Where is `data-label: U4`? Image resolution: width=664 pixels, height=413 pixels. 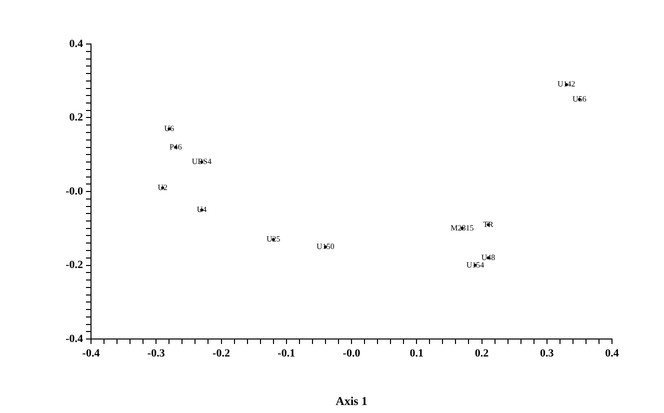 data-label: U4 is located at coordinates (201, 209).